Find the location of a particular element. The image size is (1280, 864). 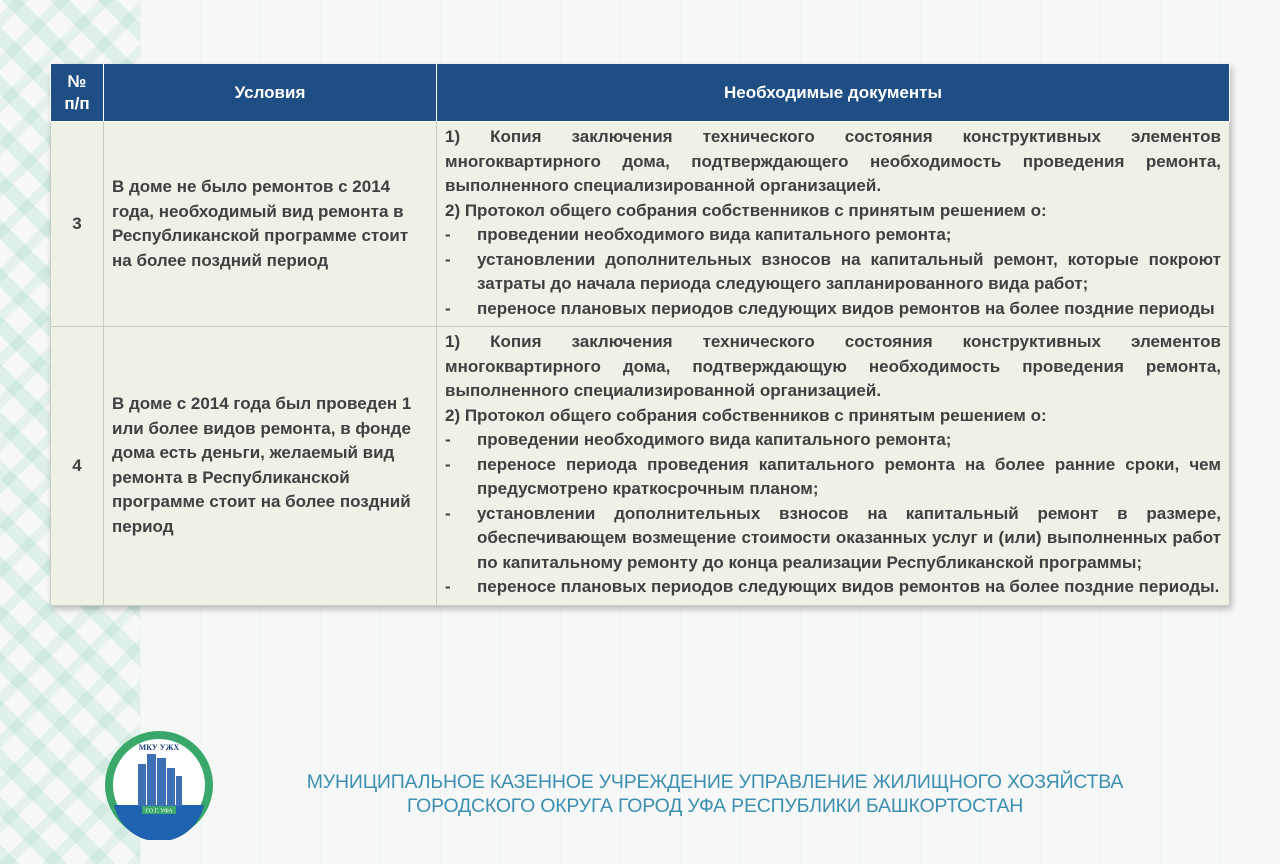

row-number: 4 is located at coordinates (77, 466).